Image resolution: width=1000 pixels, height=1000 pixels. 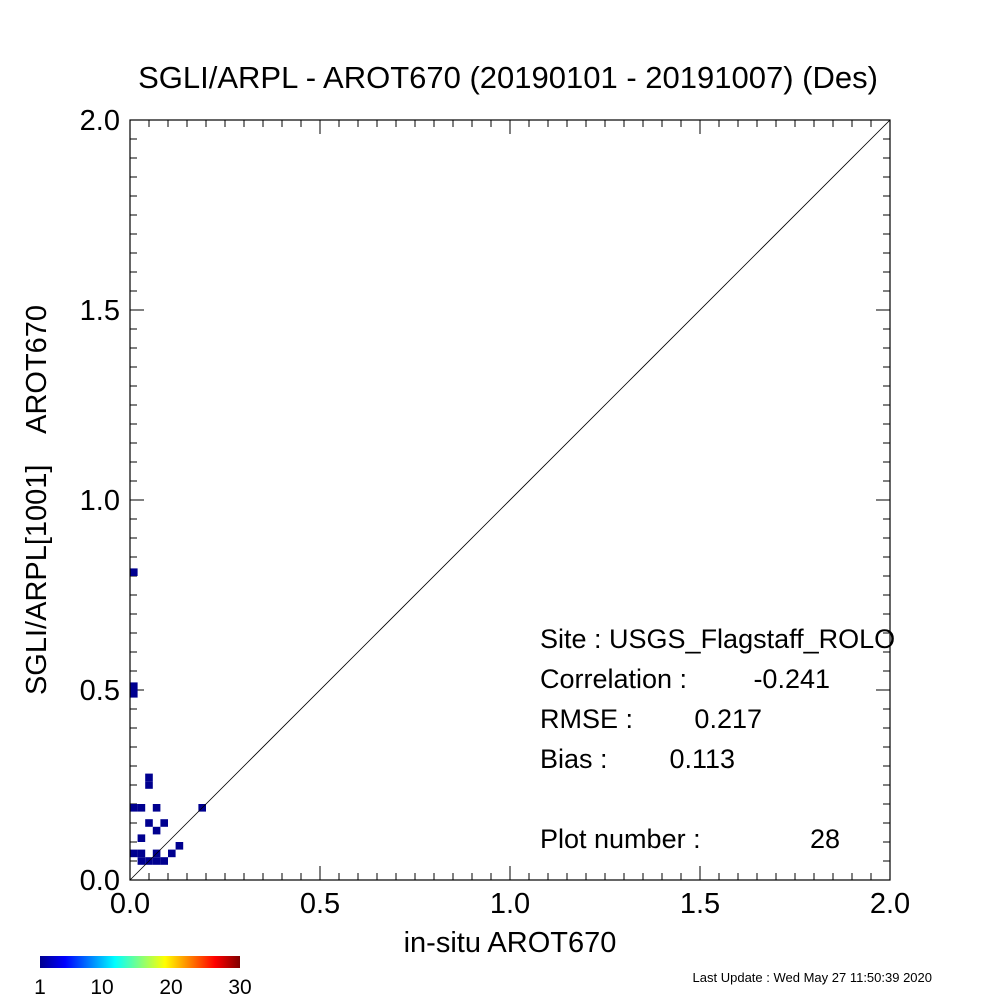 What do you see at coordinates (574, 759) in the screenshot?
I see `stat-bias-label: Bias :` at bounding box center [574, 759].